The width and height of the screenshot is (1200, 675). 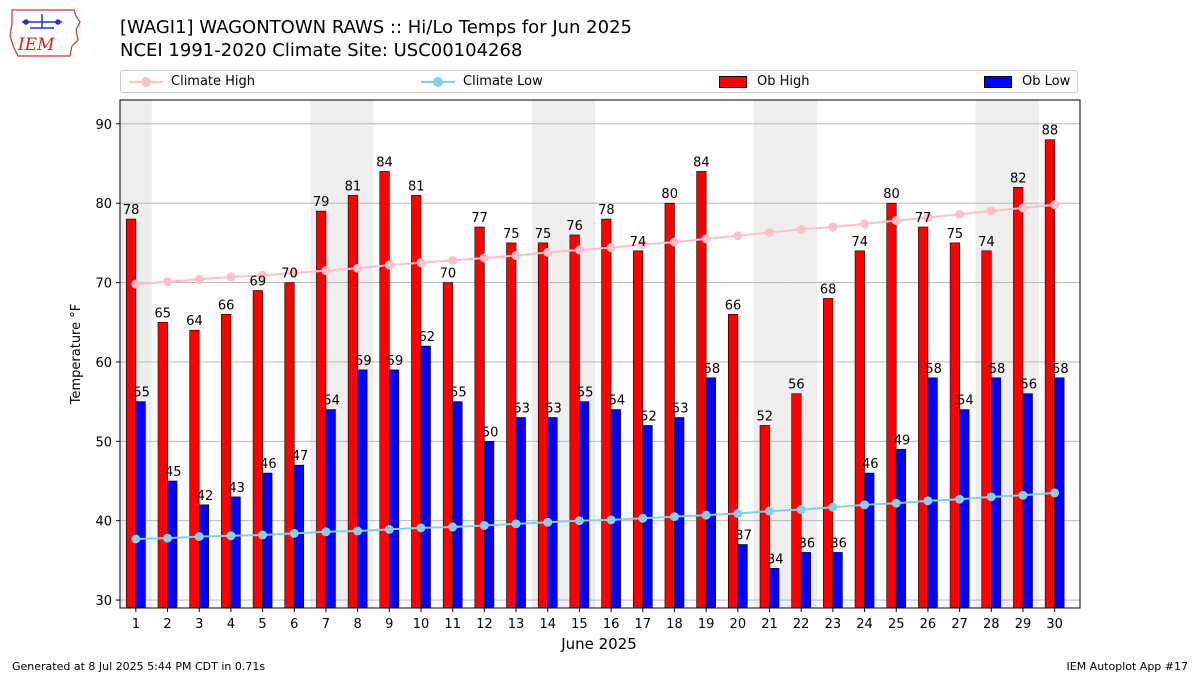 What do you see at coordinates (103, 442) in the screenshot?
I see `y-tick-label-50: 50` at bounding box center [103, 442].